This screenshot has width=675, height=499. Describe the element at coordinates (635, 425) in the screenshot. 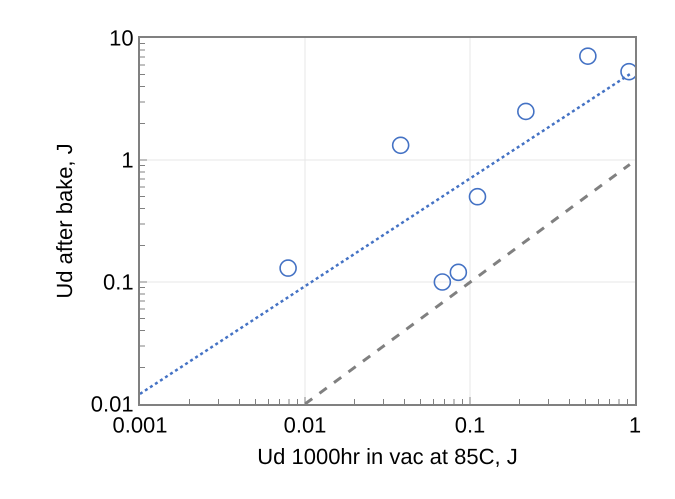

I see `x-tick-label: 1` at that location.